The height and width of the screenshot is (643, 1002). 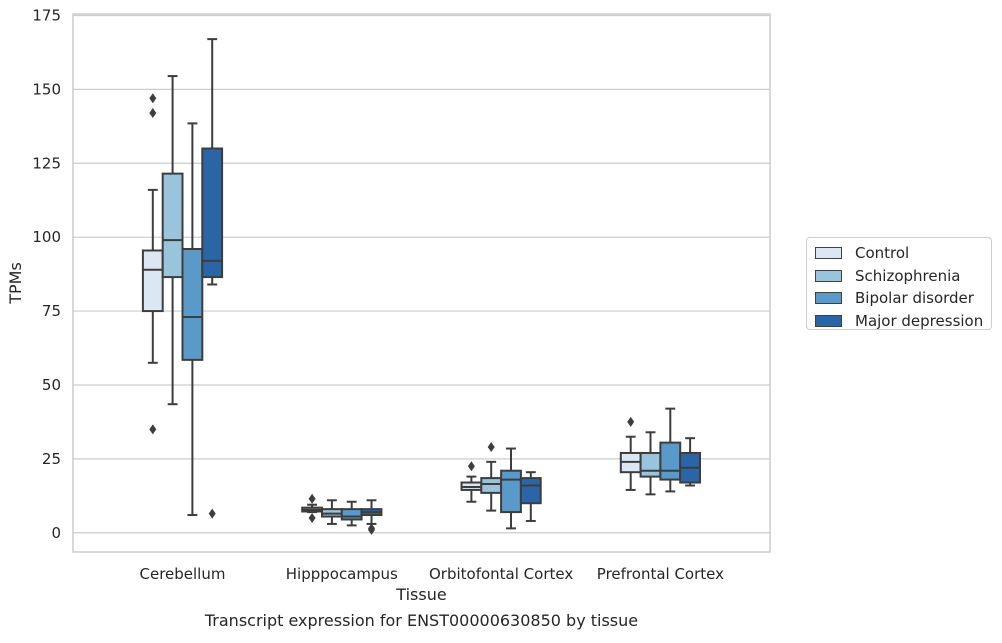 I want to click on legend-item-major-depression: Major depression, so click(x=903, y=321).